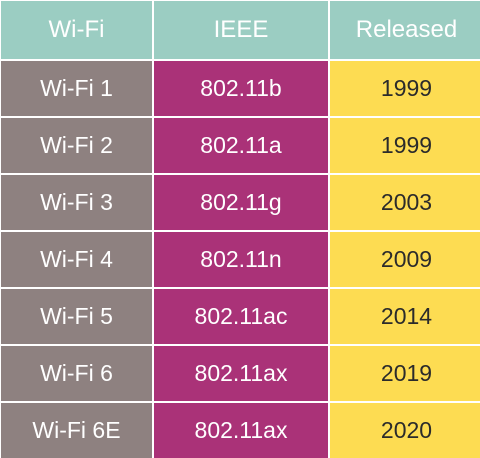 The height and width of the screenshot is (458, 480). What do you see at coordinates (241, 316) in the screenshot?
I see `cell-ieee: 802.11ac` at bounding box center [241, 316].